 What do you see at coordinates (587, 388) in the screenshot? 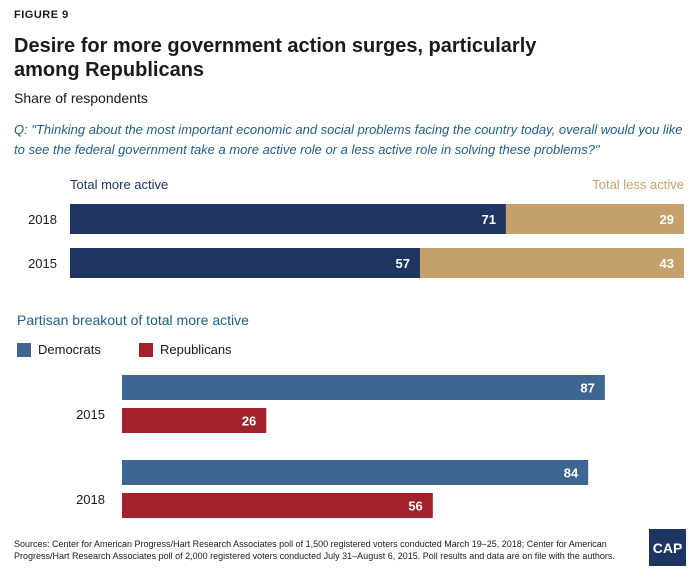
I see `data-label-democrats-2015: 87` at bounding box center [587, 388].